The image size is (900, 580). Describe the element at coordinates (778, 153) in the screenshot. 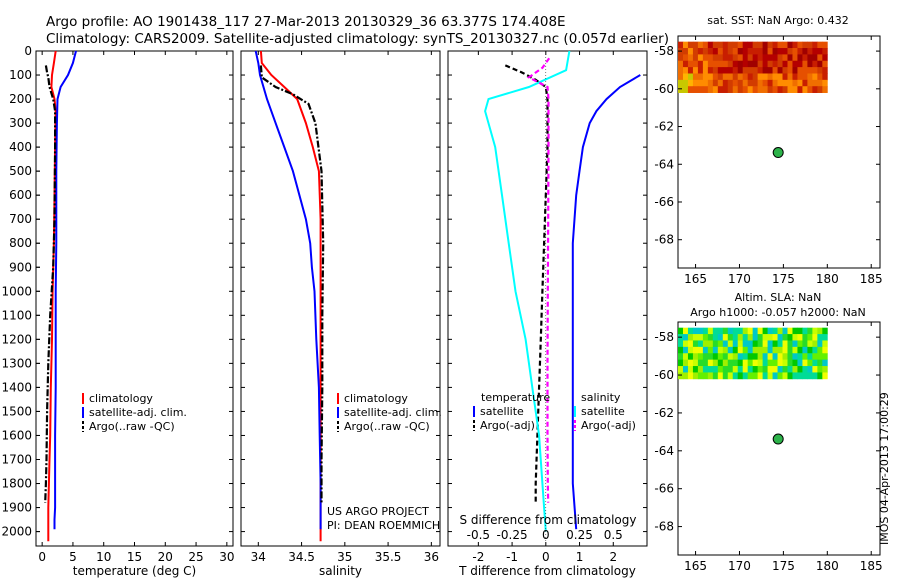

I see `sst_map-argo-position-marker` at that location.